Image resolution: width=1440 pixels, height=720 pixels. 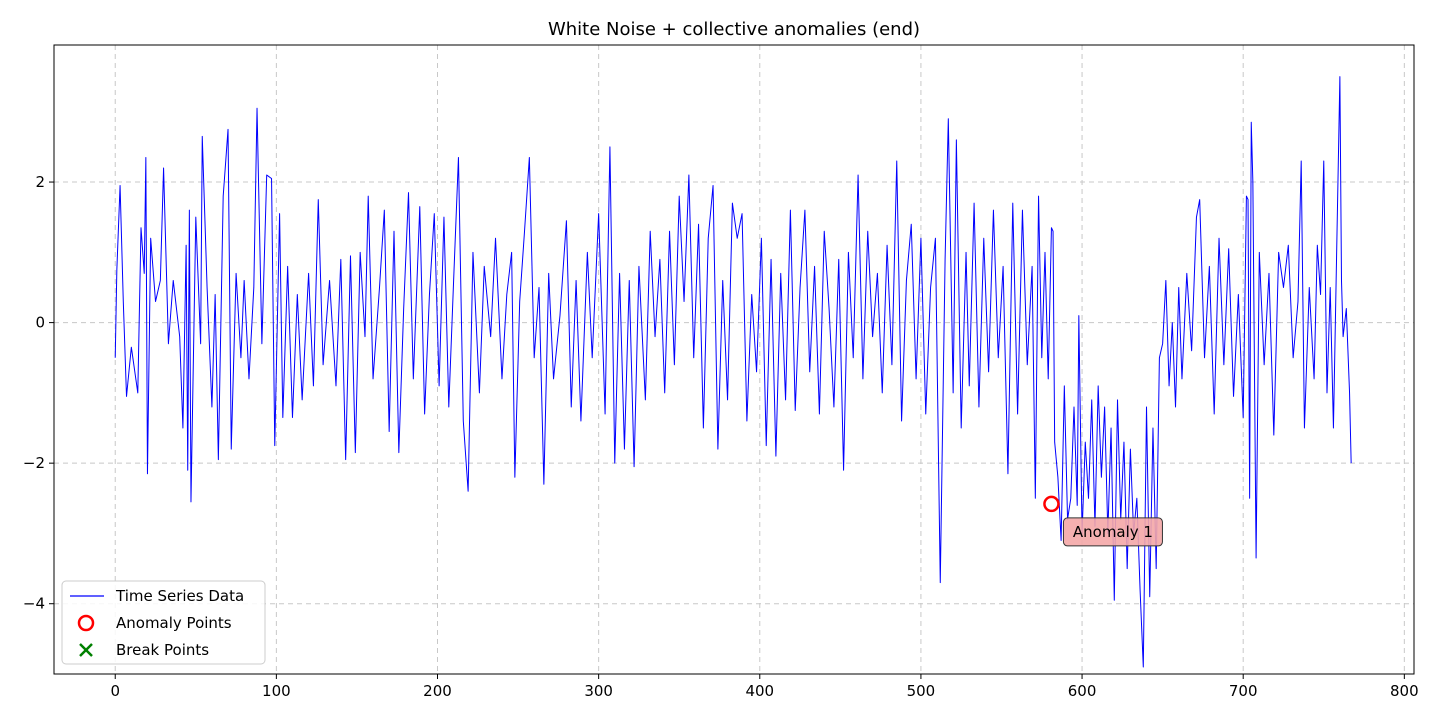 I want to click on legend-x-marker, so click(x=86, y=650).